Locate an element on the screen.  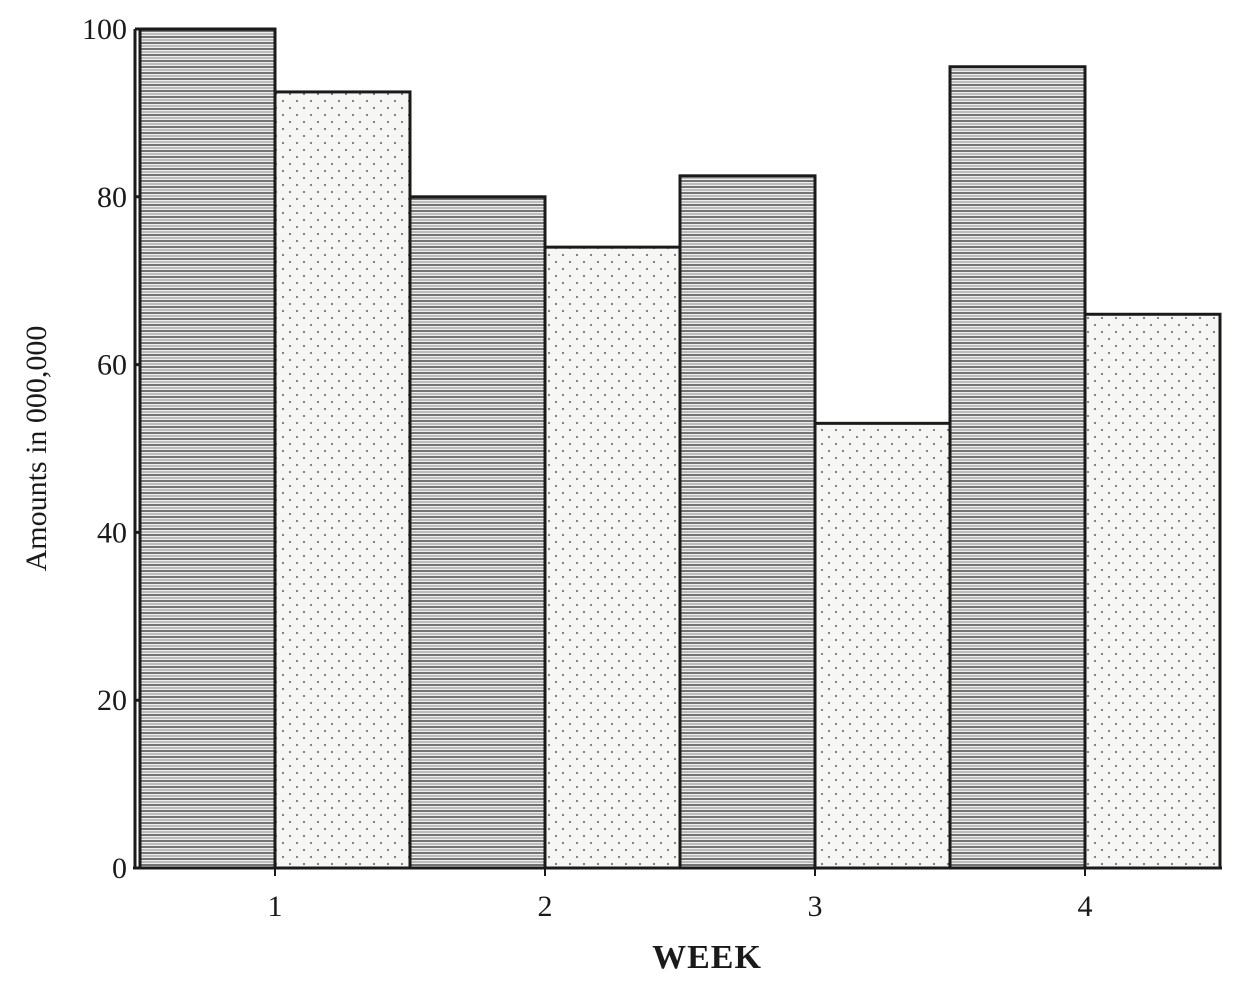
x-tick-label: 3 is located at coordinates (815, 906).